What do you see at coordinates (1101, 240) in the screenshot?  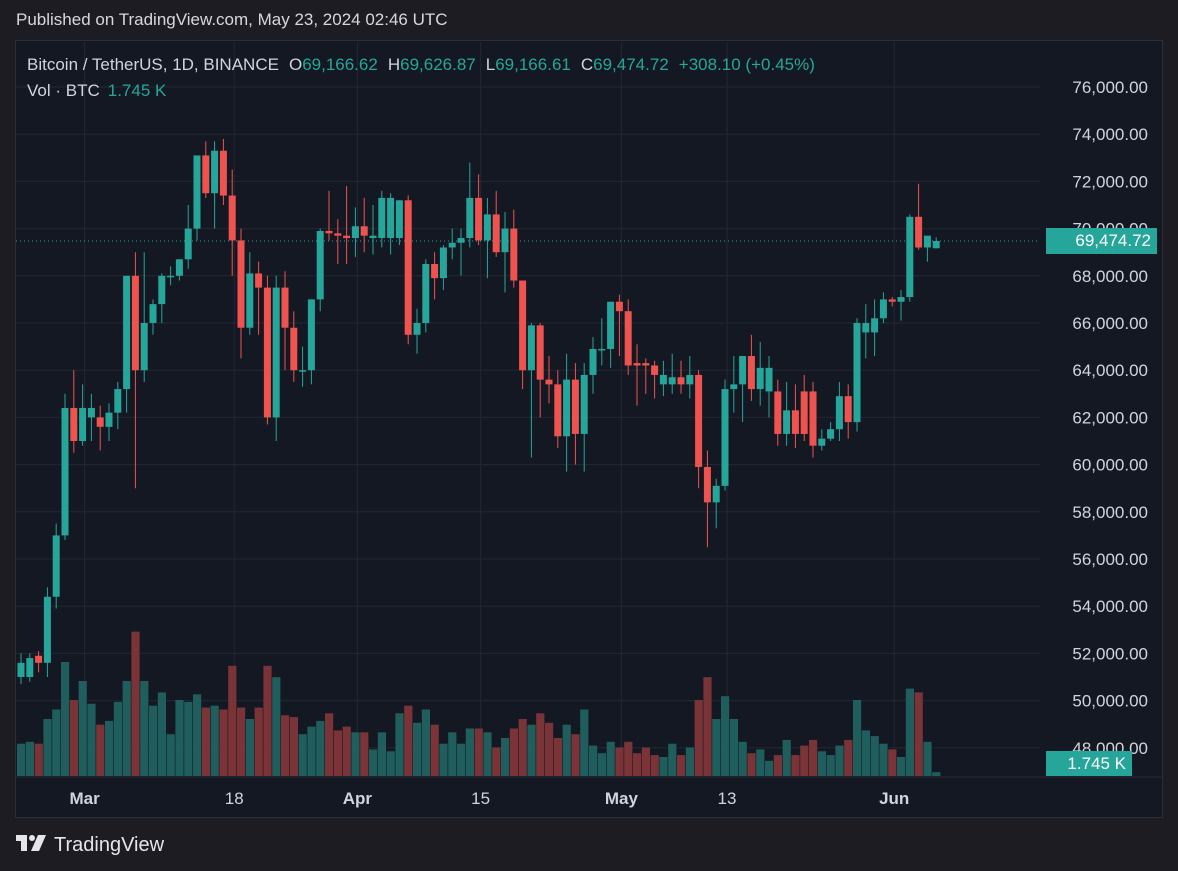 I see `last-price-tag: 69,474.72` at bounding box center [1101, 240].